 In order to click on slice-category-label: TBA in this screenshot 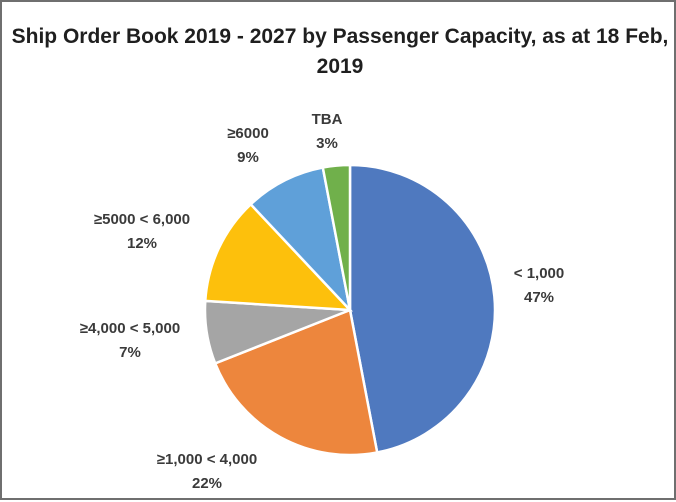, I will do `click(327, 119)`.